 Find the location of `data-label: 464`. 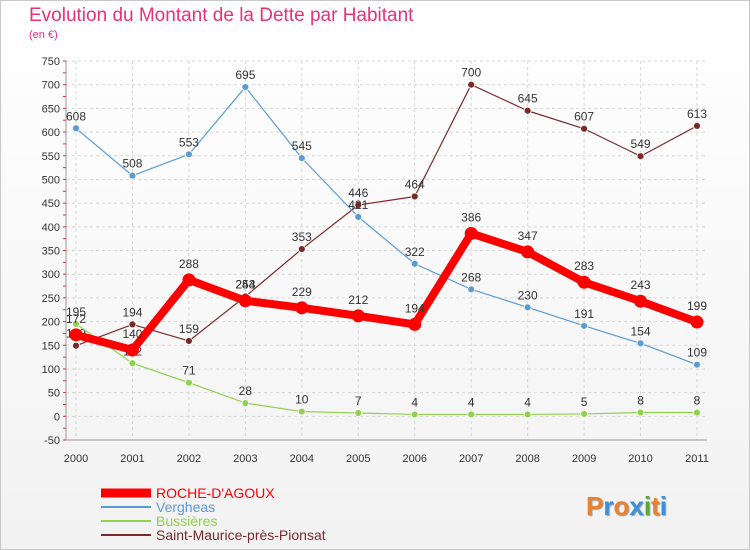

data-label: 464 is located at coordinates (415, 184).